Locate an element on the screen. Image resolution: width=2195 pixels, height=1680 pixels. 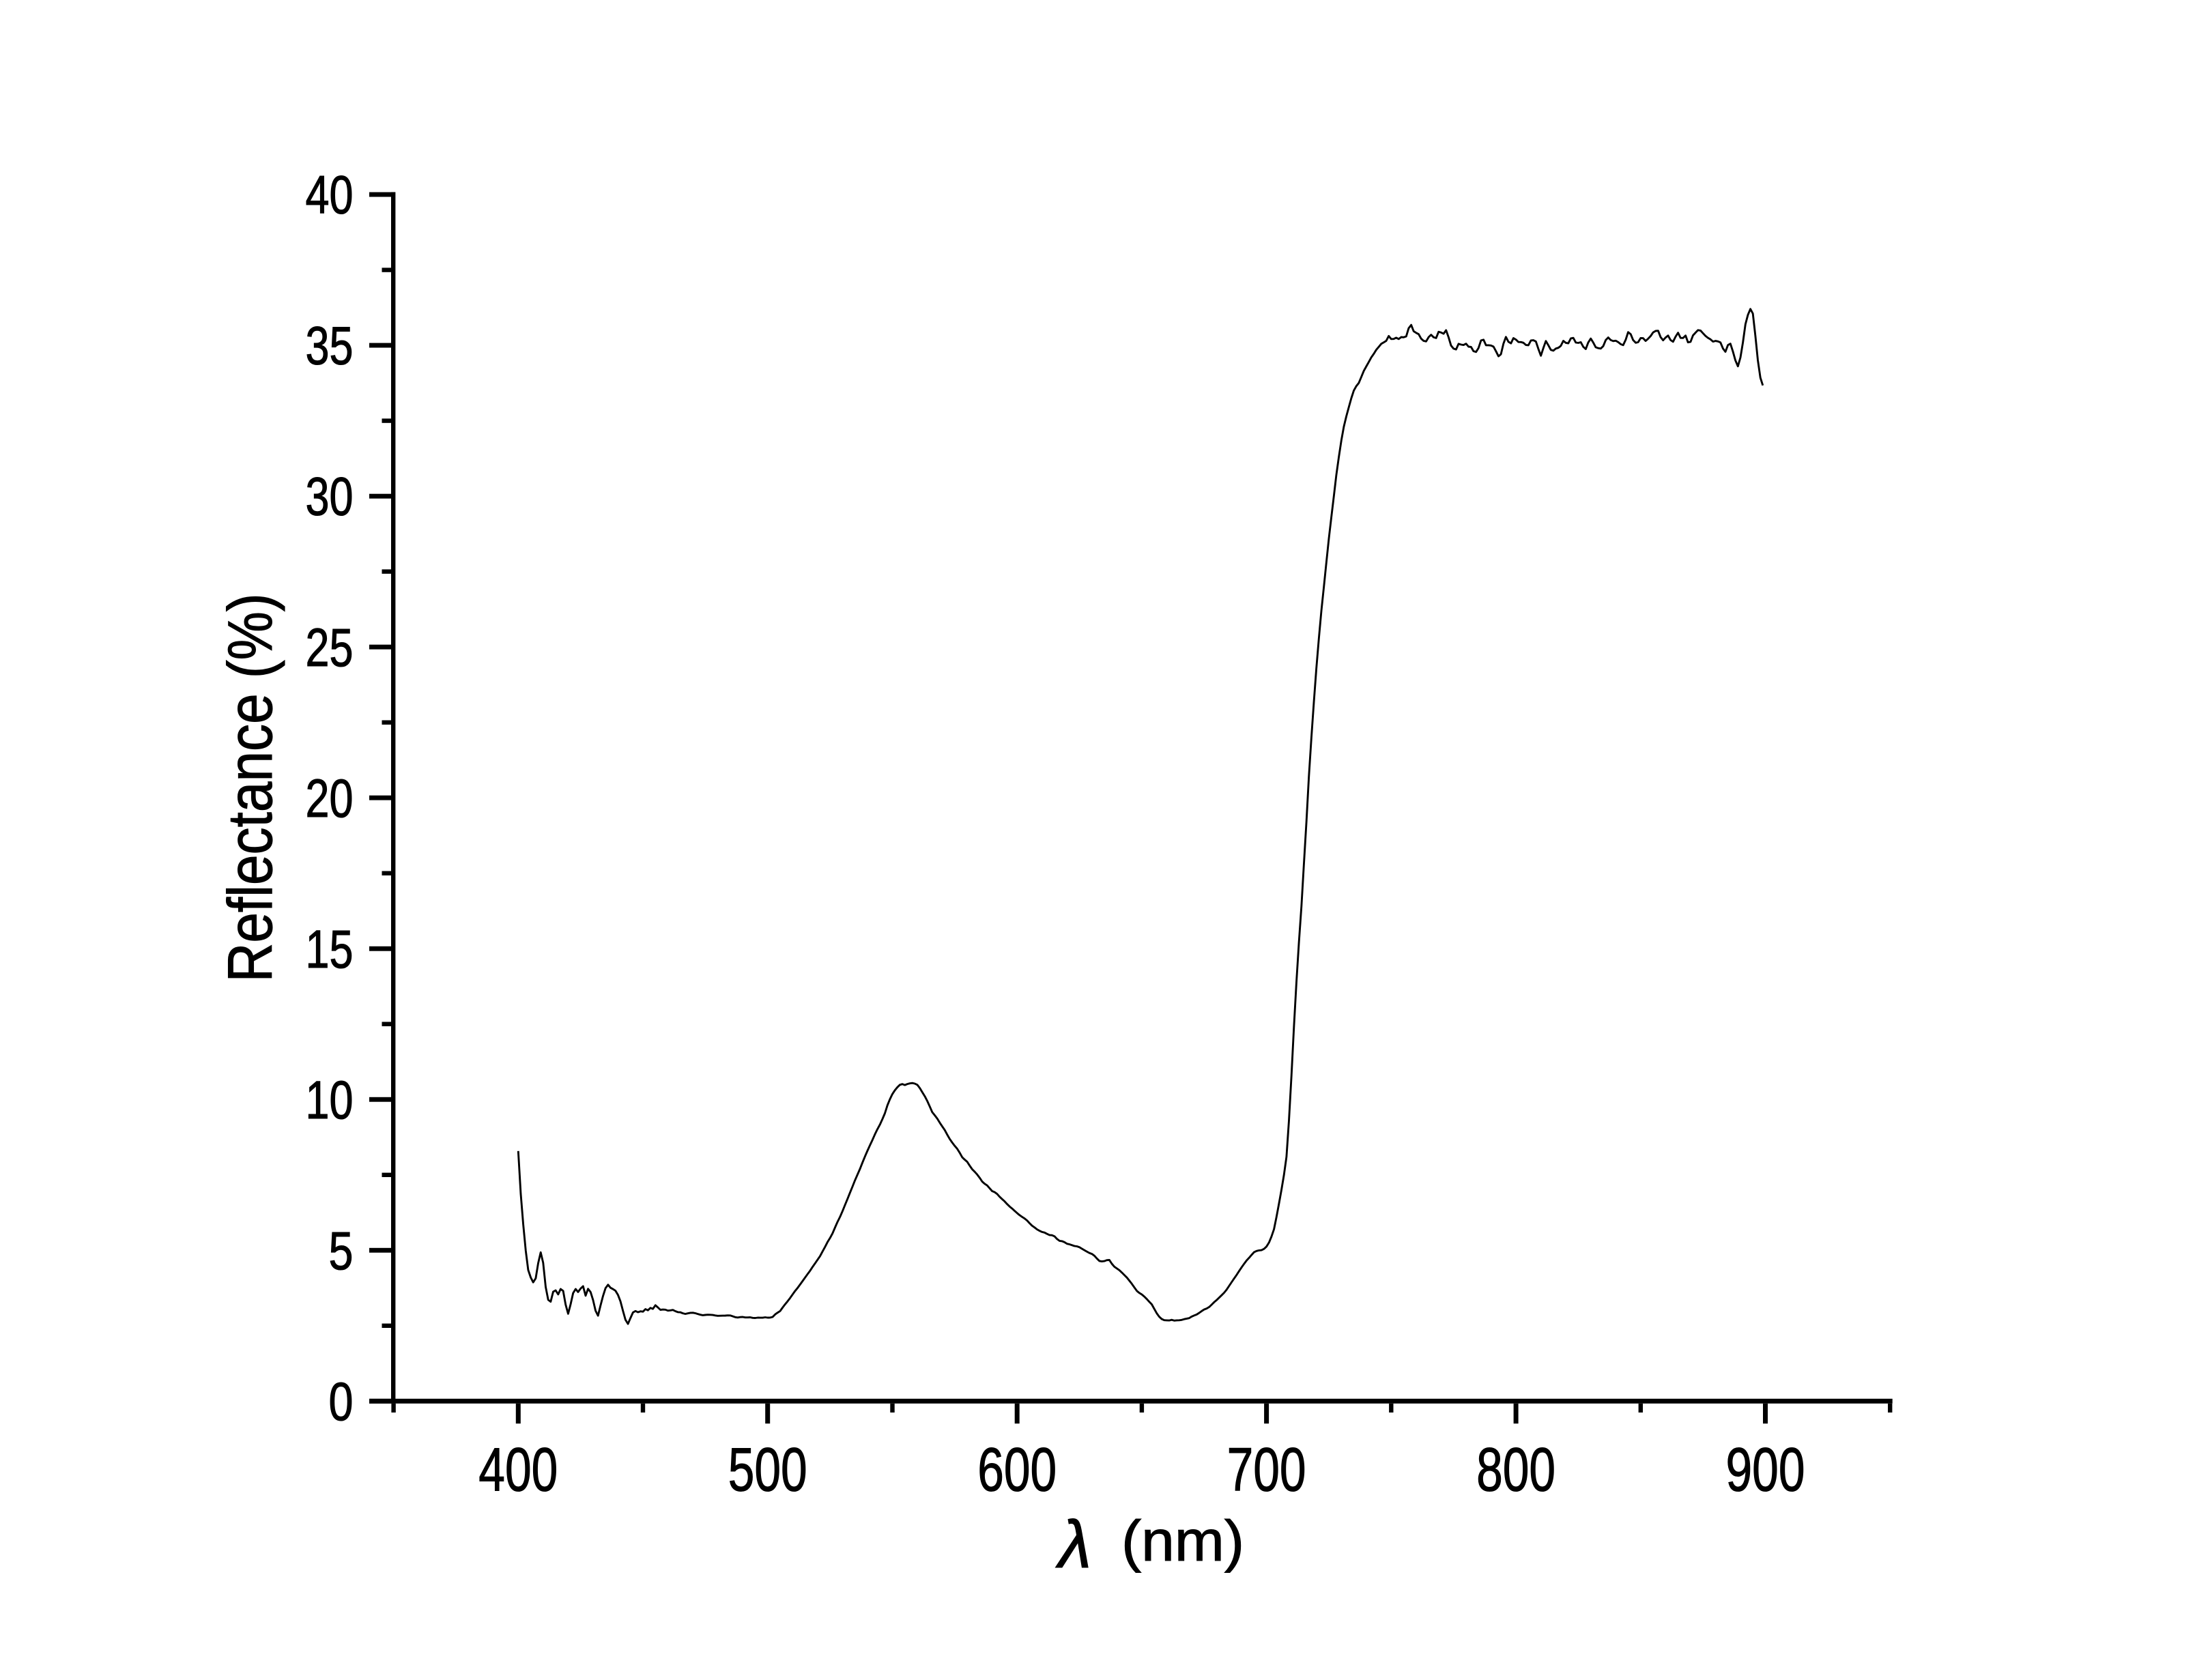
svg-text: 10 is located at coordinates (330, 1100).